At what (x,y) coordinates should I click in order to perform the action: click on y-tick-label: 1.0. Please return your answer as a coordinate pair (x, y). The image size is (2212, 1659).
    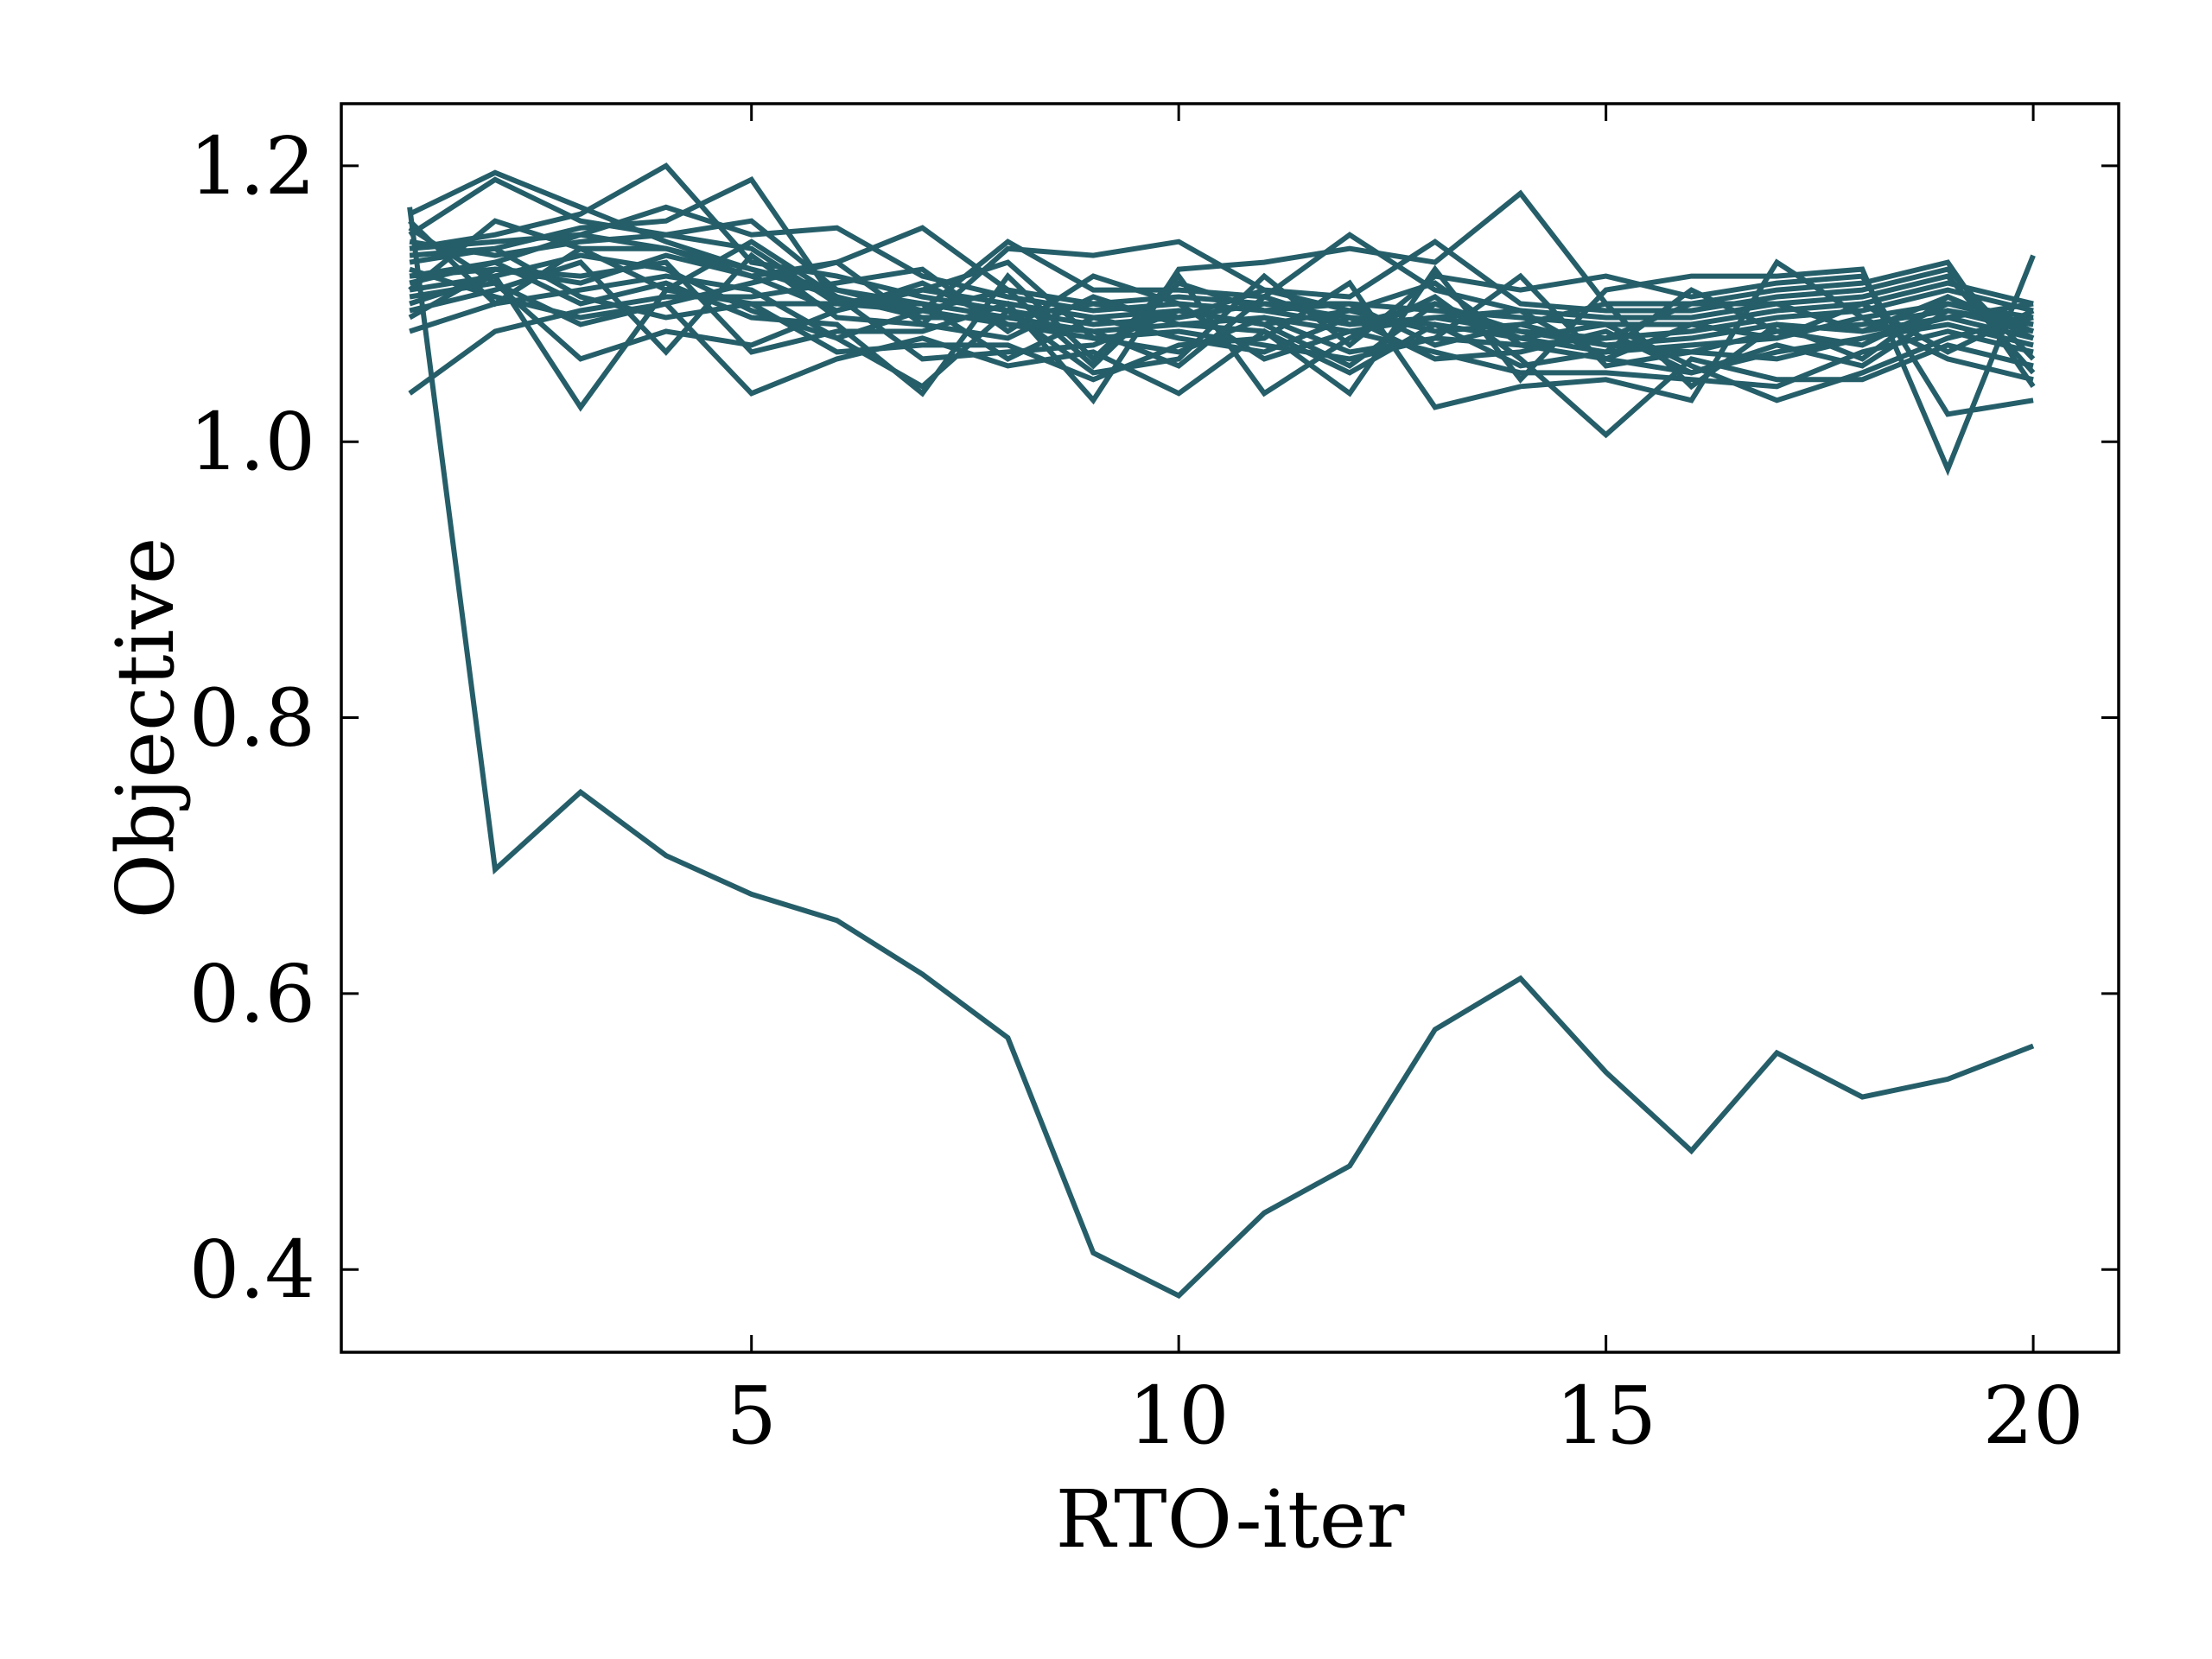
    Looking at the image, I should click on (252, 442).